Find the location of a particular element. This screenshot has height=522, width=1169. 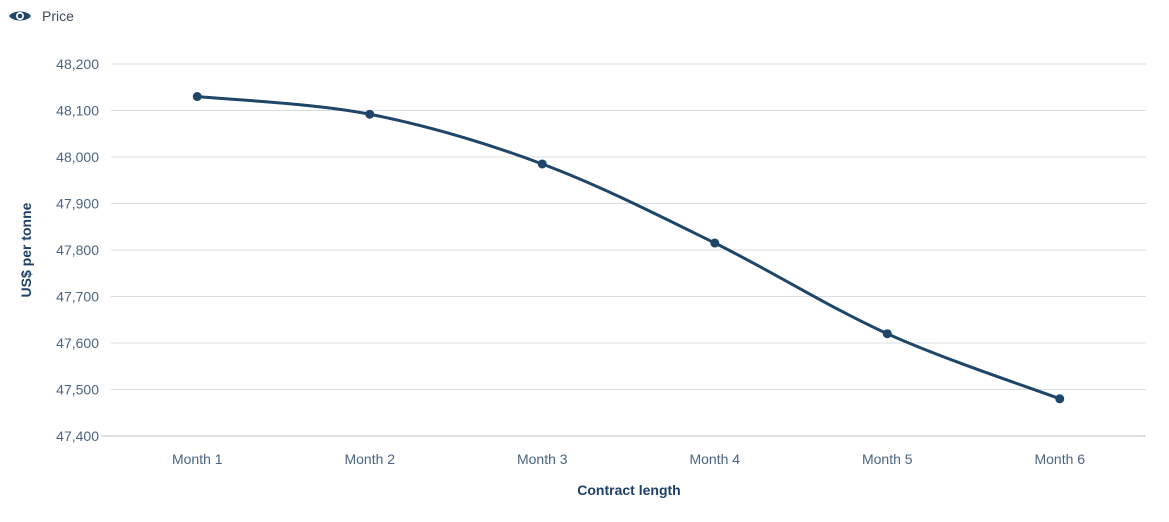

x-tick-label: Month 4 is located at coordinates (714, 459).